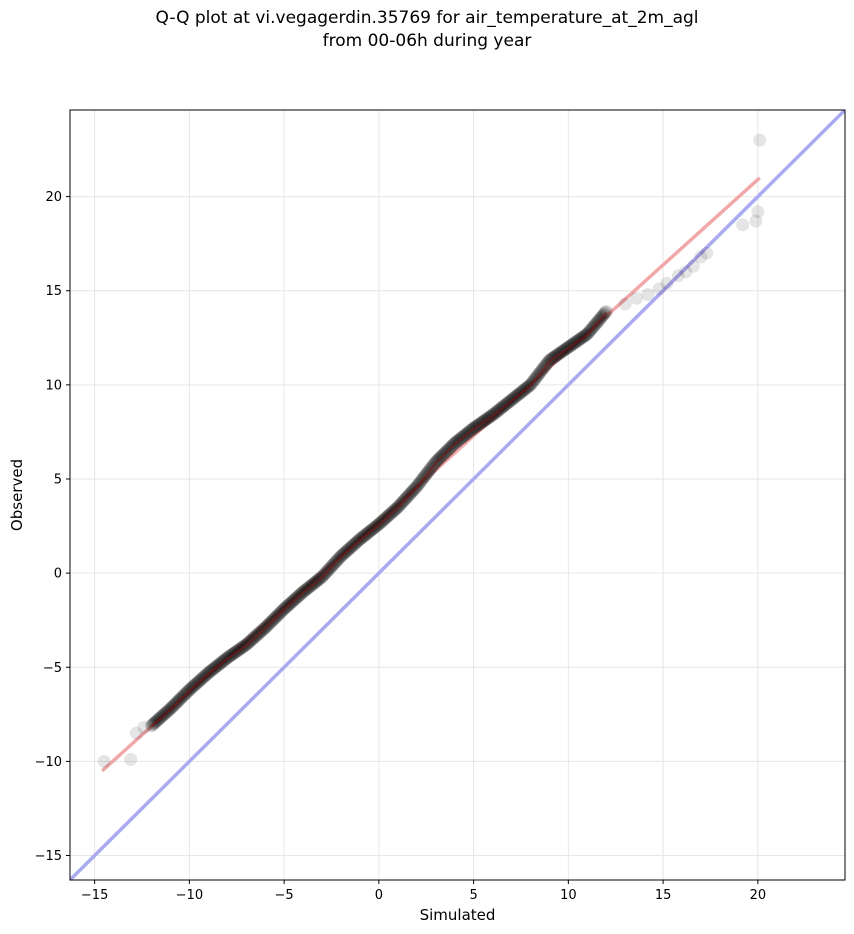  I want to click on y-tick-label: 15, so click(53, 291).